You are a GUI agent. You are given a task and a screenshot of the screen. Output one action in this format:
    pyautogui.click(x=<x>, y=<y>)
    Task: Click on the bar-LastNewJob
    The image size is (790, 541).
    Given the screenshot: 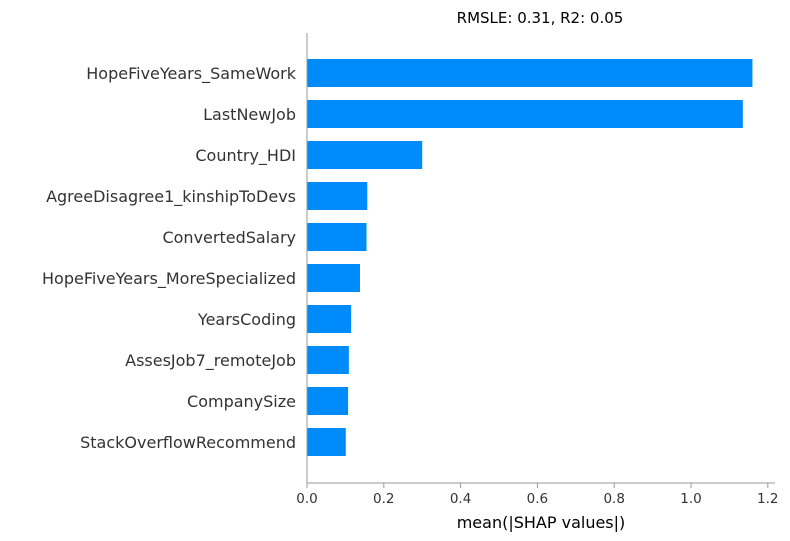 What is the action you would take?
    pyautogui.click(x=525, y=114)
    